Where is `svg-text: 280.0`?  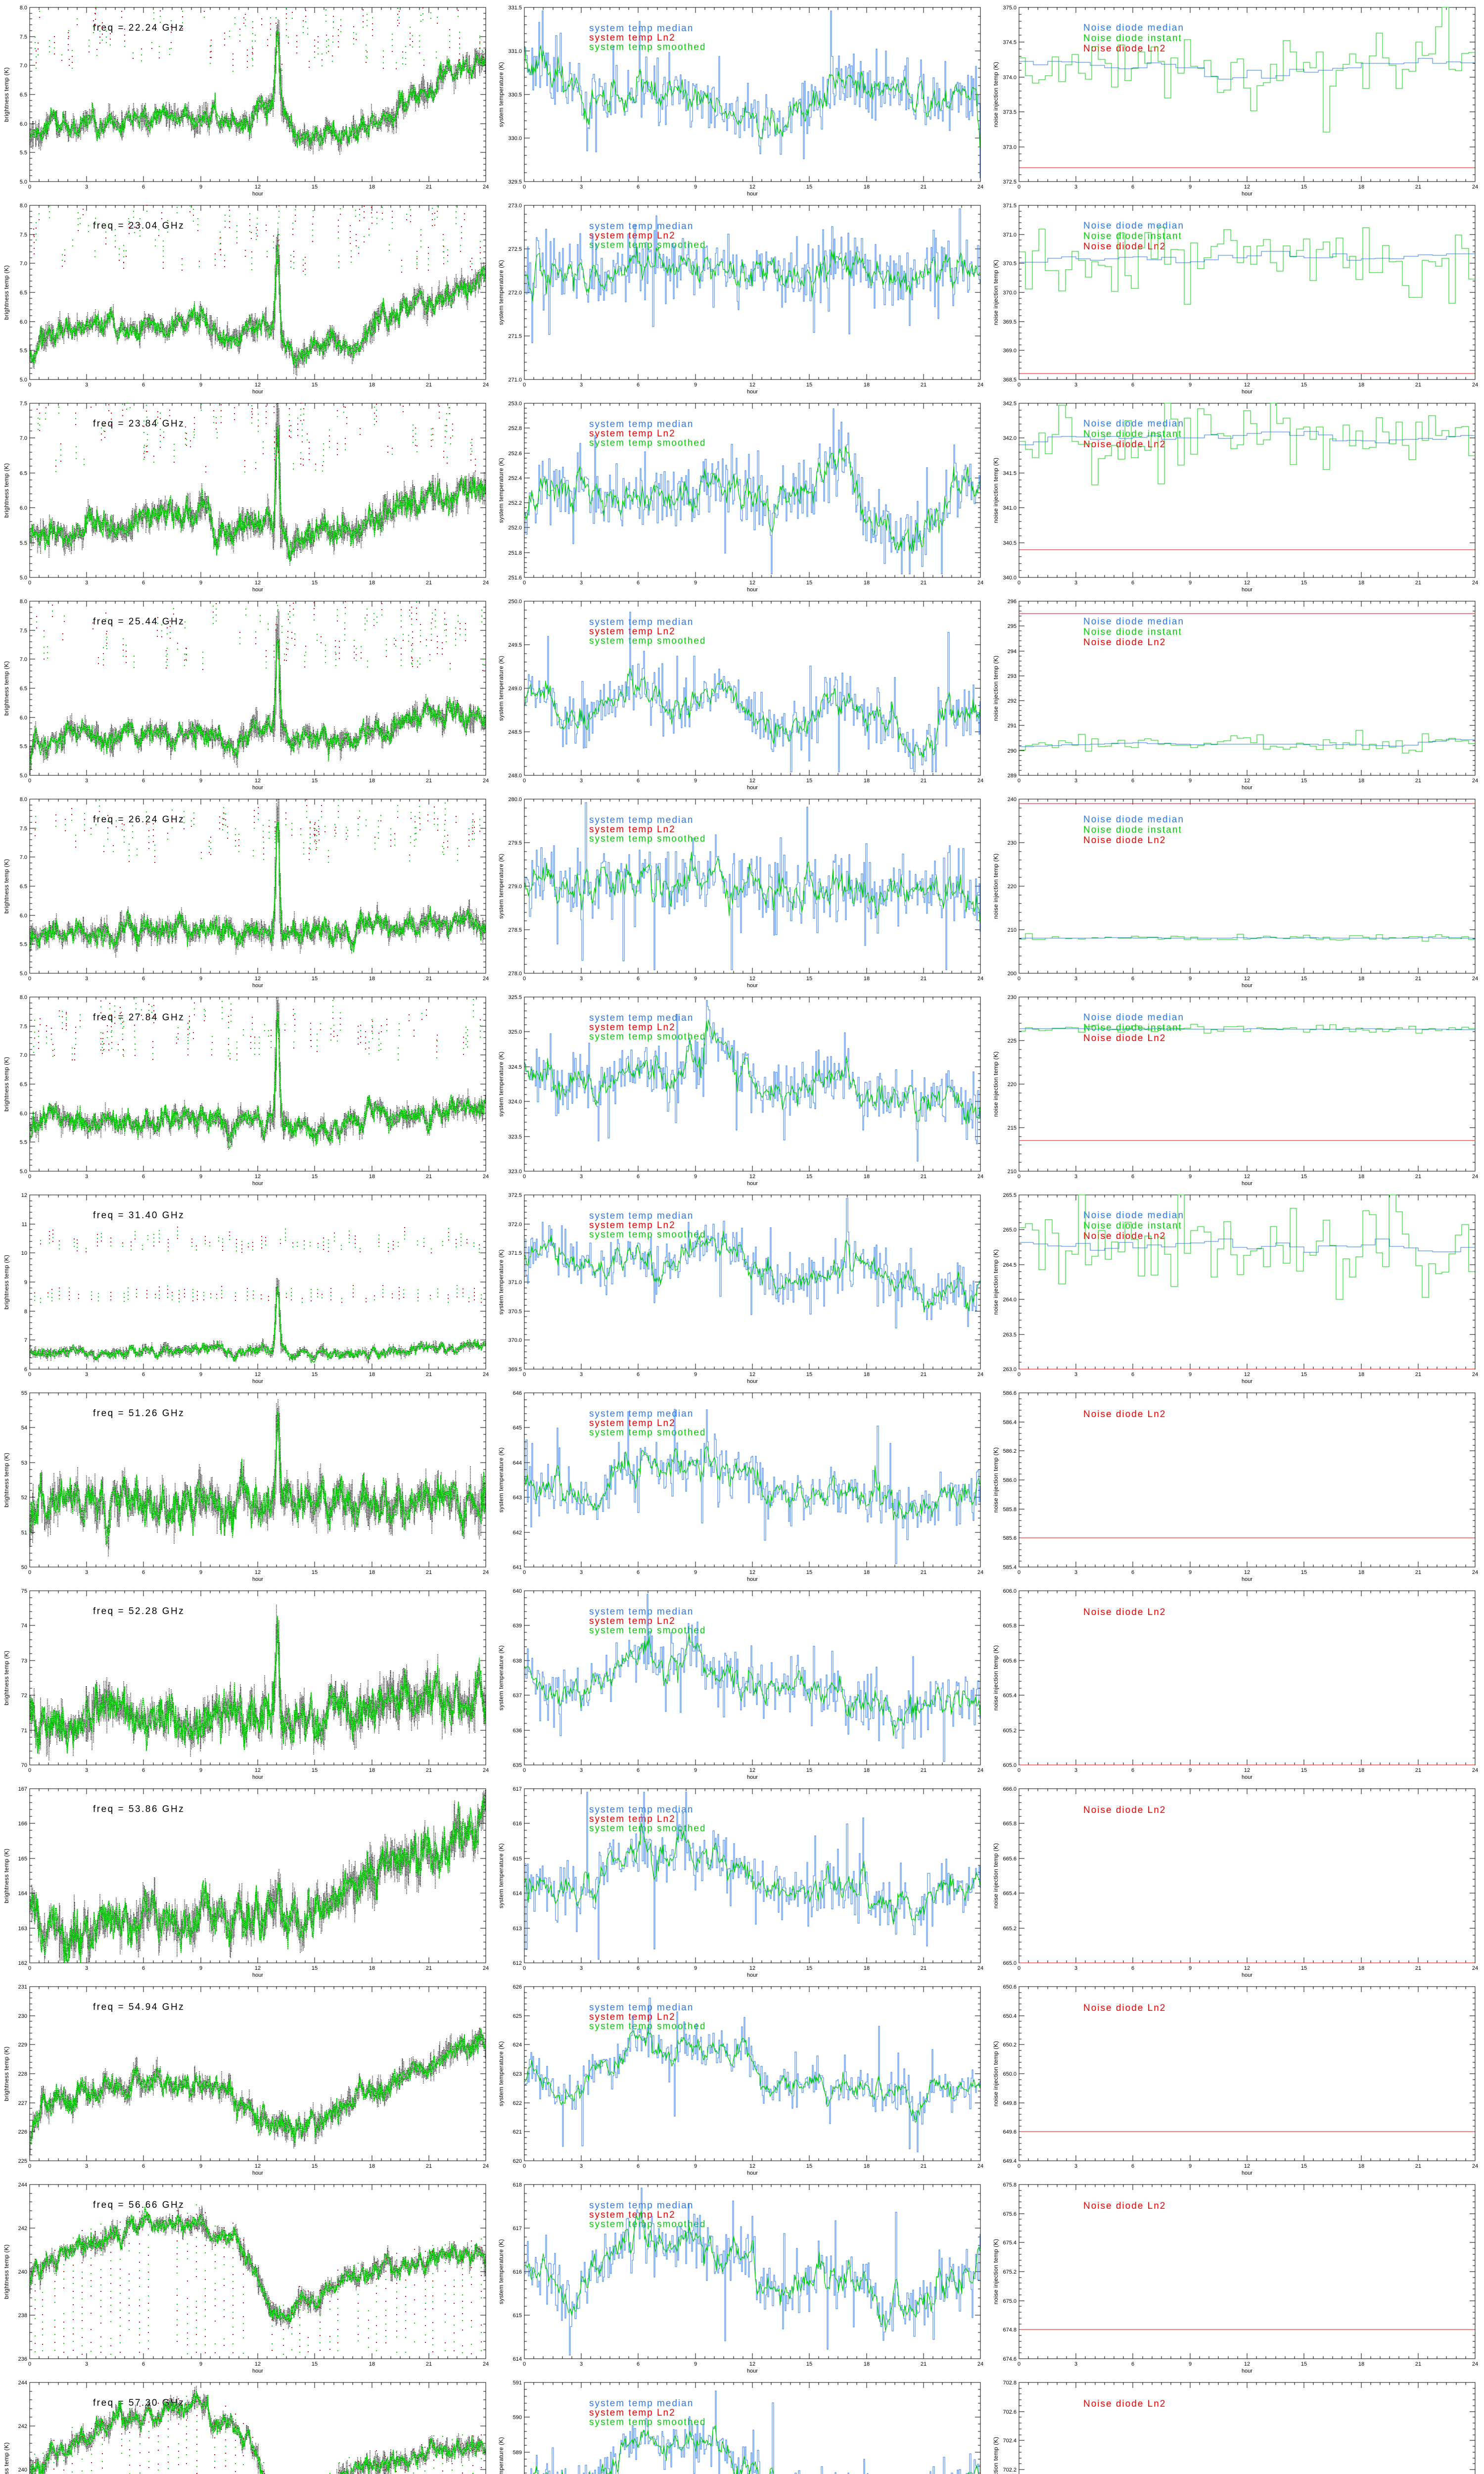
svg-text: 280.0 is located at coordinates (515, 800).